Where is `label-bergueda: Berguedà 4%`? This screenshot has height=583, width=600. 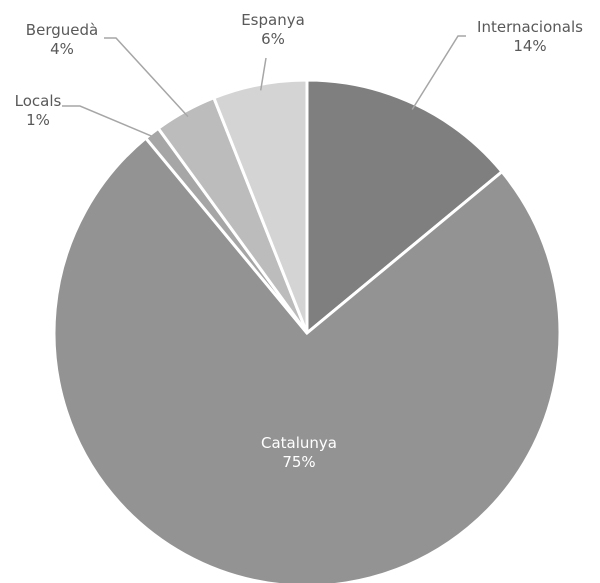
label-bergueda: Berguedà 4% is located at coordinates (62, 39).